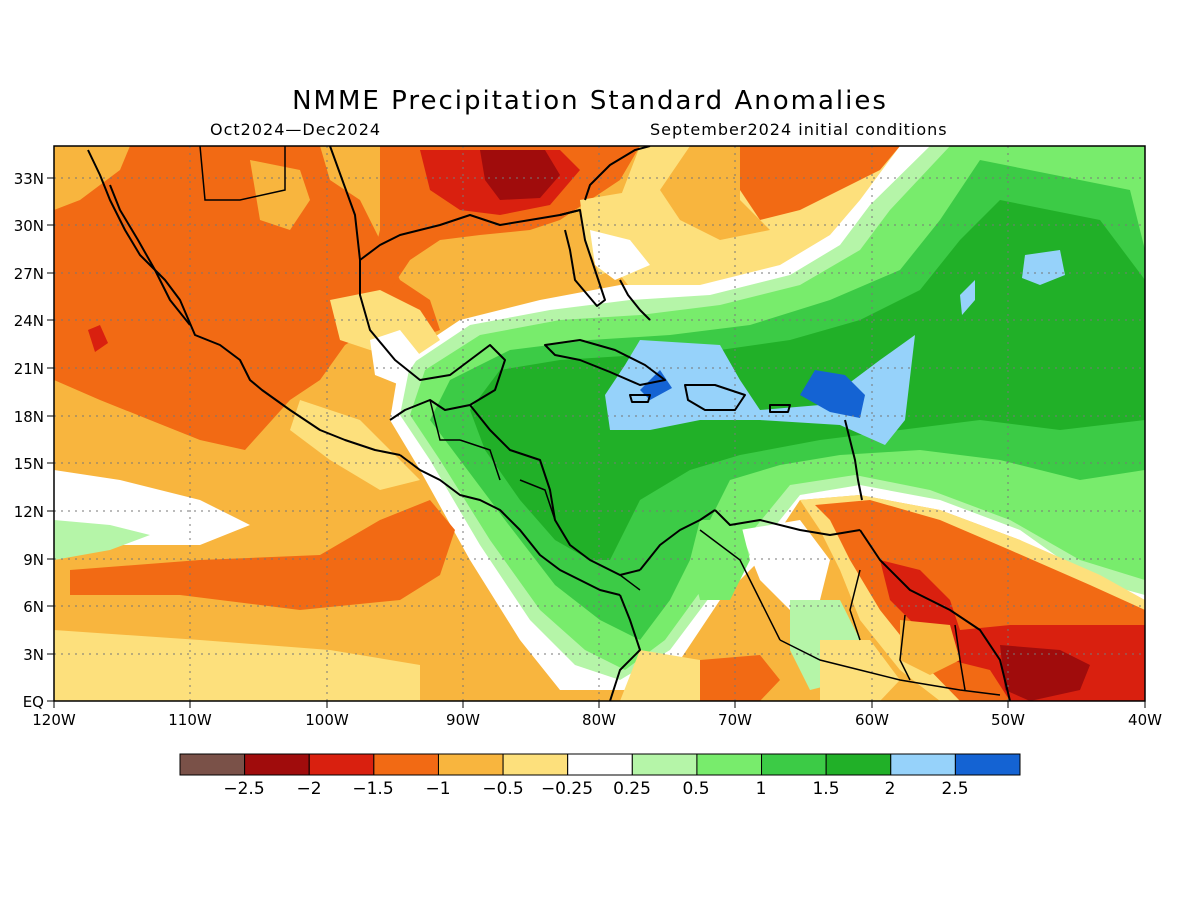 The height and width of the screenshot is (900, 1200). What do you see at coordinates (640, 398) in the screenshot?
I see `coast-jamaica` at bounding box center [640, 398].